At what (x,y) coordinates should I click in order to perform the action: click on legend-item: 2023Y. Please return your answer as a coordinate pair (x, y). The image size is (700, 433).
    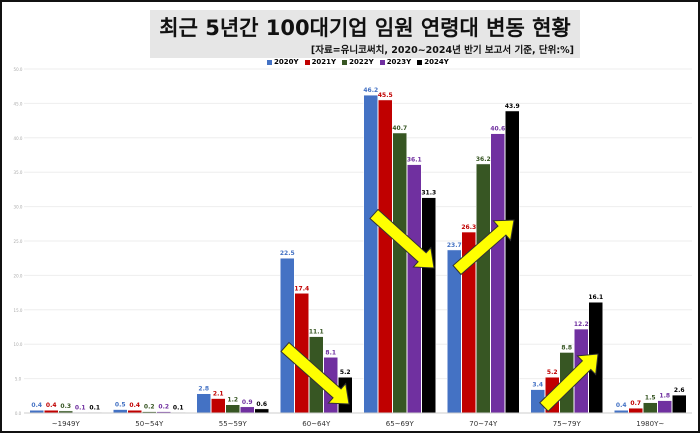
    Looking at the image, I should click on (395, 62).